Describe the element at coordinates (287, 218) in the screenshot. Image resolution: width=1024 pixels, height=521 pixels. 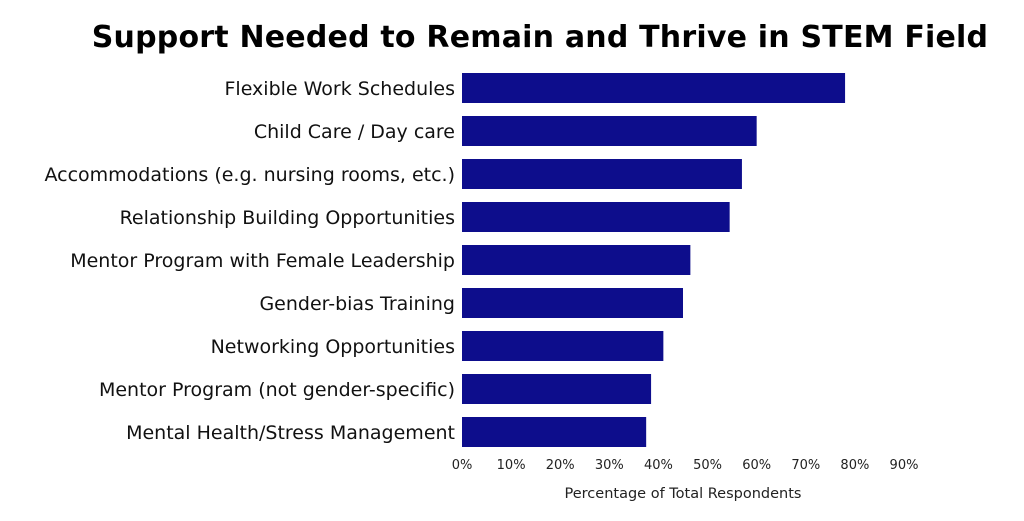
I see `category-label: Relationship Building Opportunities` at that location.